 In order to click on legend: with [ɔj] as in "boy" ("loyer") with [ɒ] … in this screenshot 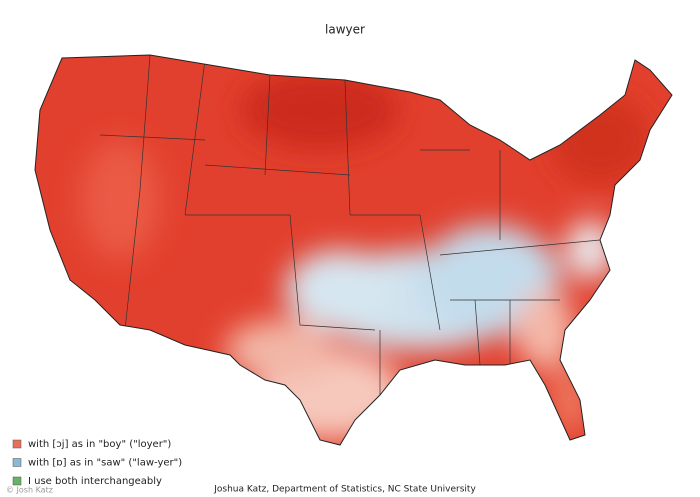, I will do `click(97, 463)`.